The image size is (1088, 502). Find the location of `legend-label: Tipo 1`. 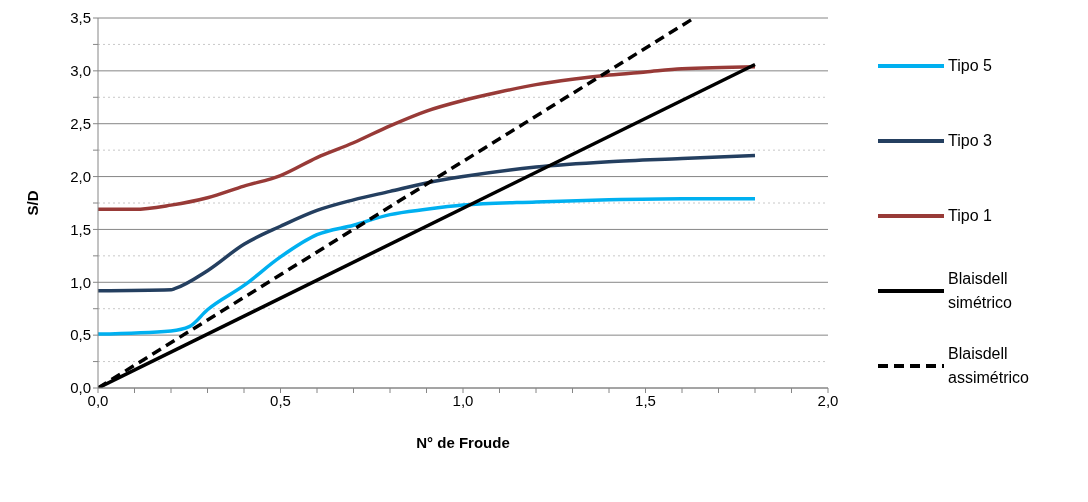

legend-label: Tipo 1 is located at coordinates (970, 215).